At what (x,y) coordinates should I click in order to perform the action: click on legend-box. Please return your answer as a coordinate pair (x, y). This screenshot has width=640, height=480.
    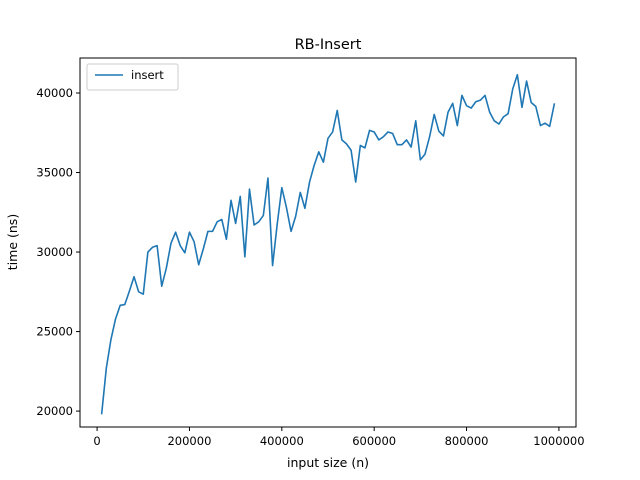
    Looking at the image, I should click on (132, 77).